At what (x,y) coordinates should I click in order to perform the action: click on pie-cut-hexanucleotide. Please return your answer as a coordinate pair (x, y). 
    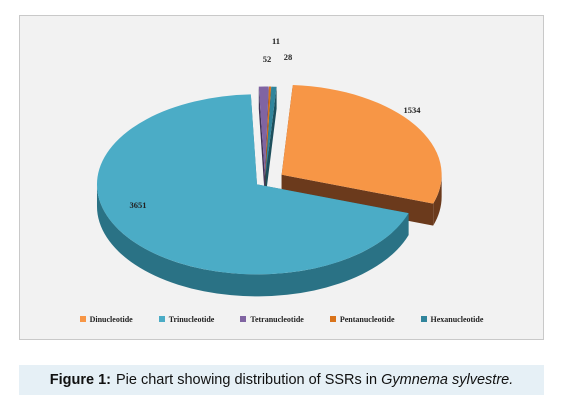
    Looking at the image, I should click on (271, 142).